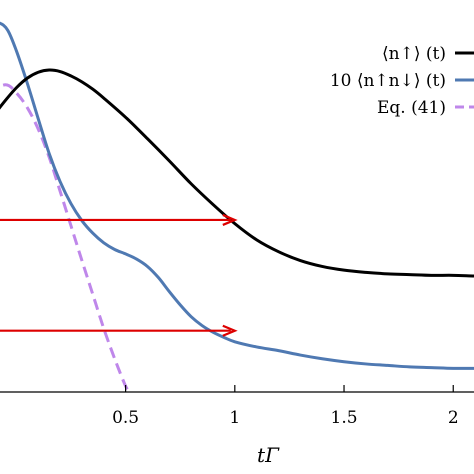  Describe the element at coordinates (411, 108) in the screenshot. I see `legend-label: Eq. (41)` at that location.